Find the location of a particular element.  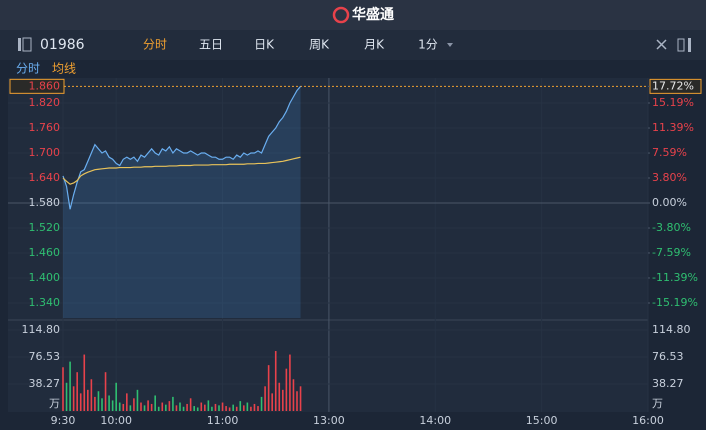

tab: 分时 is located at coordinates (155, 45).